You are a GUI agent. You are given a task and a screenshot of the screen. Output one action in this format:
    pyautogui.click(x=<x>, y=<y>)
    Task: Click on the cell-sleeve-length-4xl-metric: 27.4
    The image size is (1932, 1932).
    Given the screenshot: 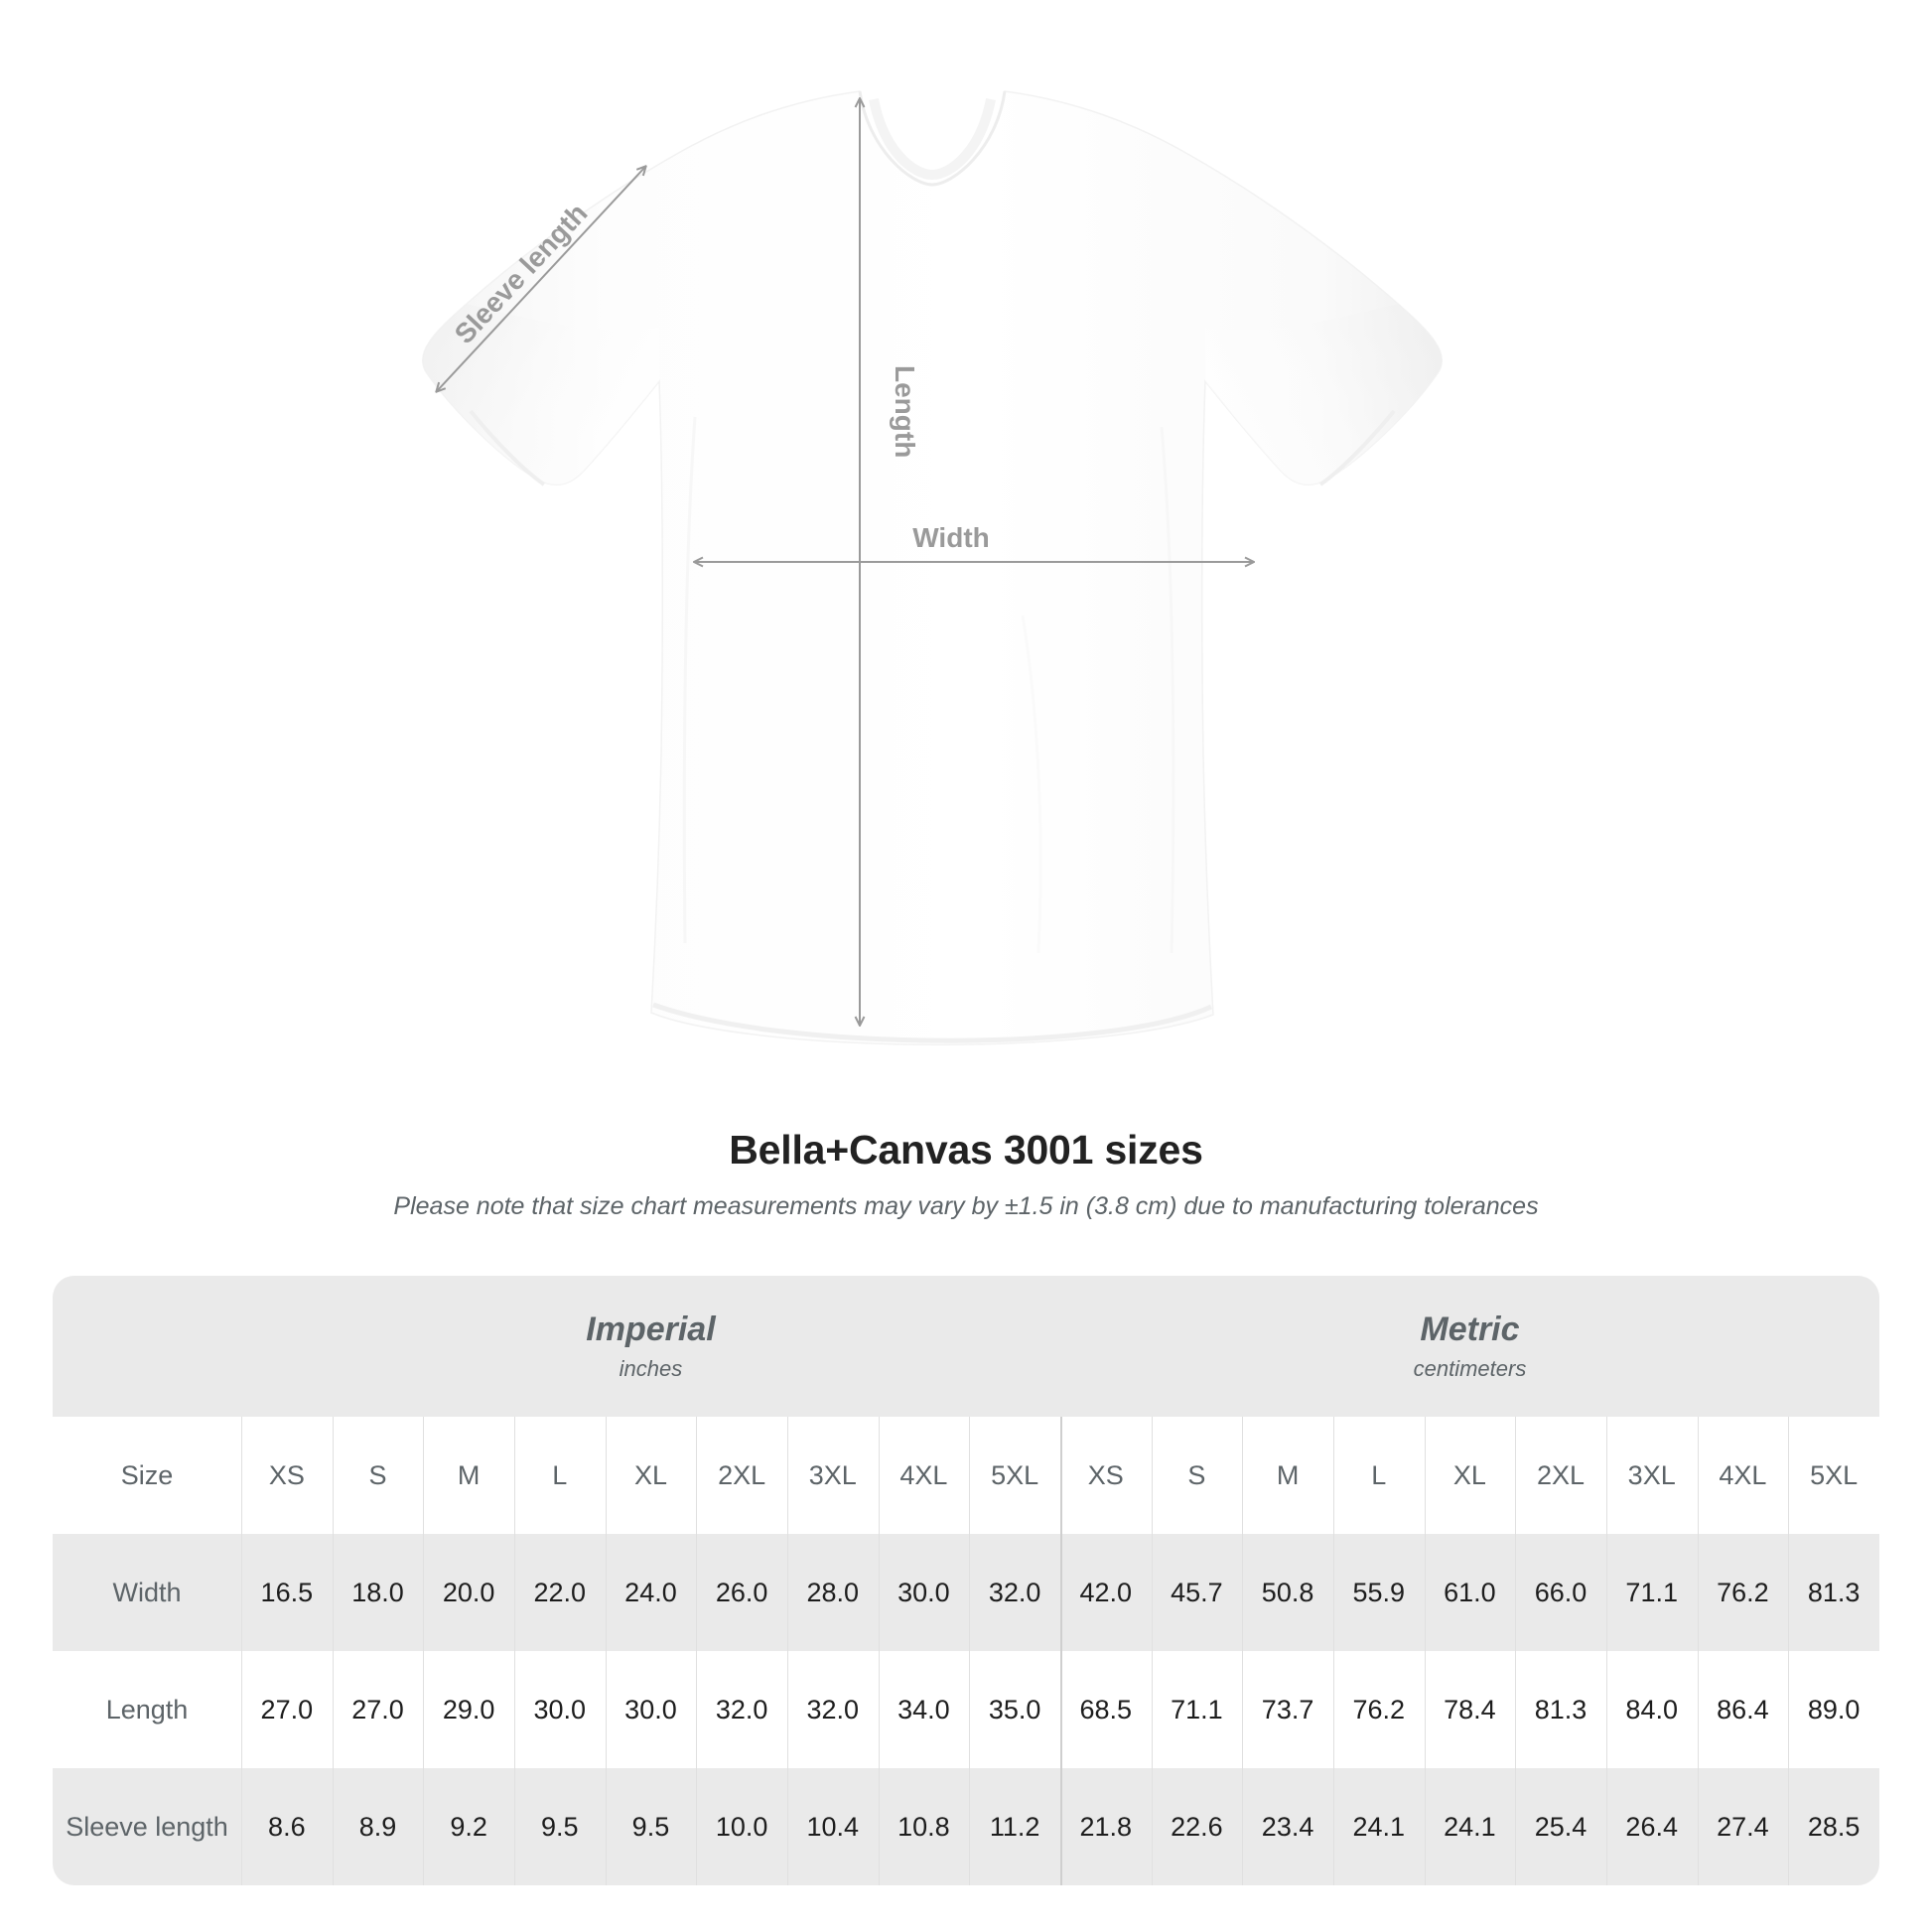 What is the action you would take?
    pyautogui.click(x=1743, y=1827)
    